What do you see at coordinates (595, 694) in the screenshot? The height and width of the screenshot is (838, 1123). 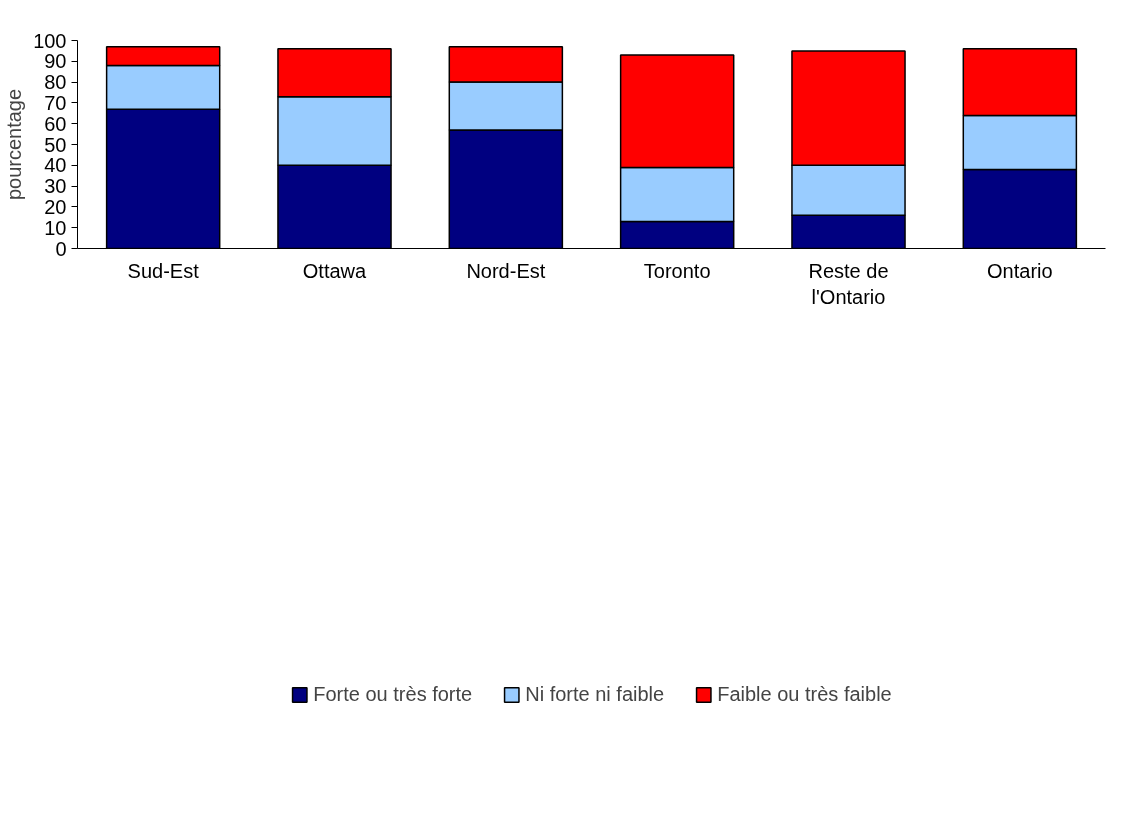 I see `legend-label: Ni forte ni faible` at bounding box center [595, 694].